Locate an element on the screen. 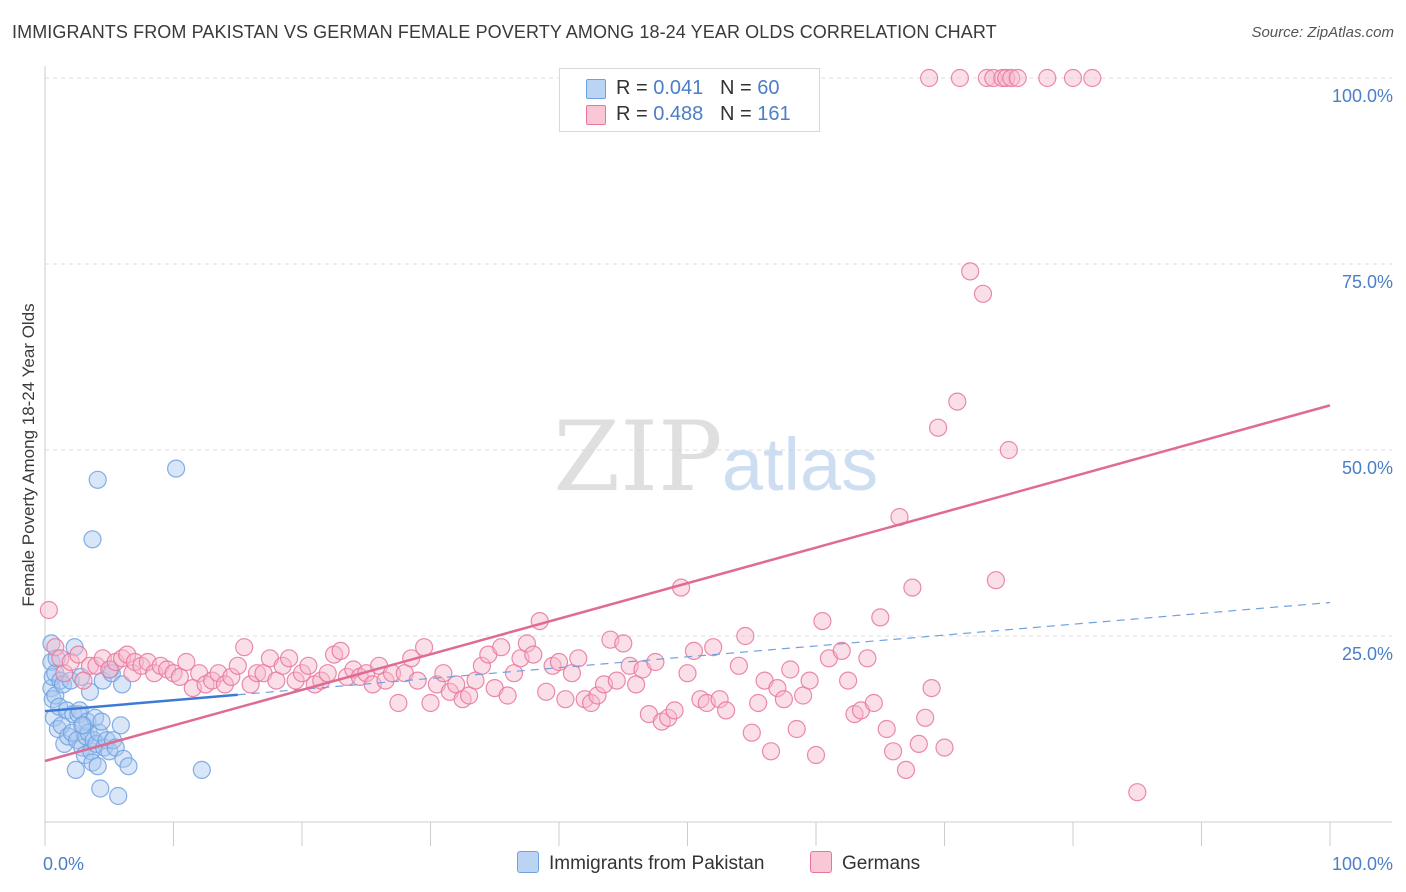 The height and width of the screenshot is (892, 1406). x-tick-label-end: 100.0% is located at coordinates (1362, 864).